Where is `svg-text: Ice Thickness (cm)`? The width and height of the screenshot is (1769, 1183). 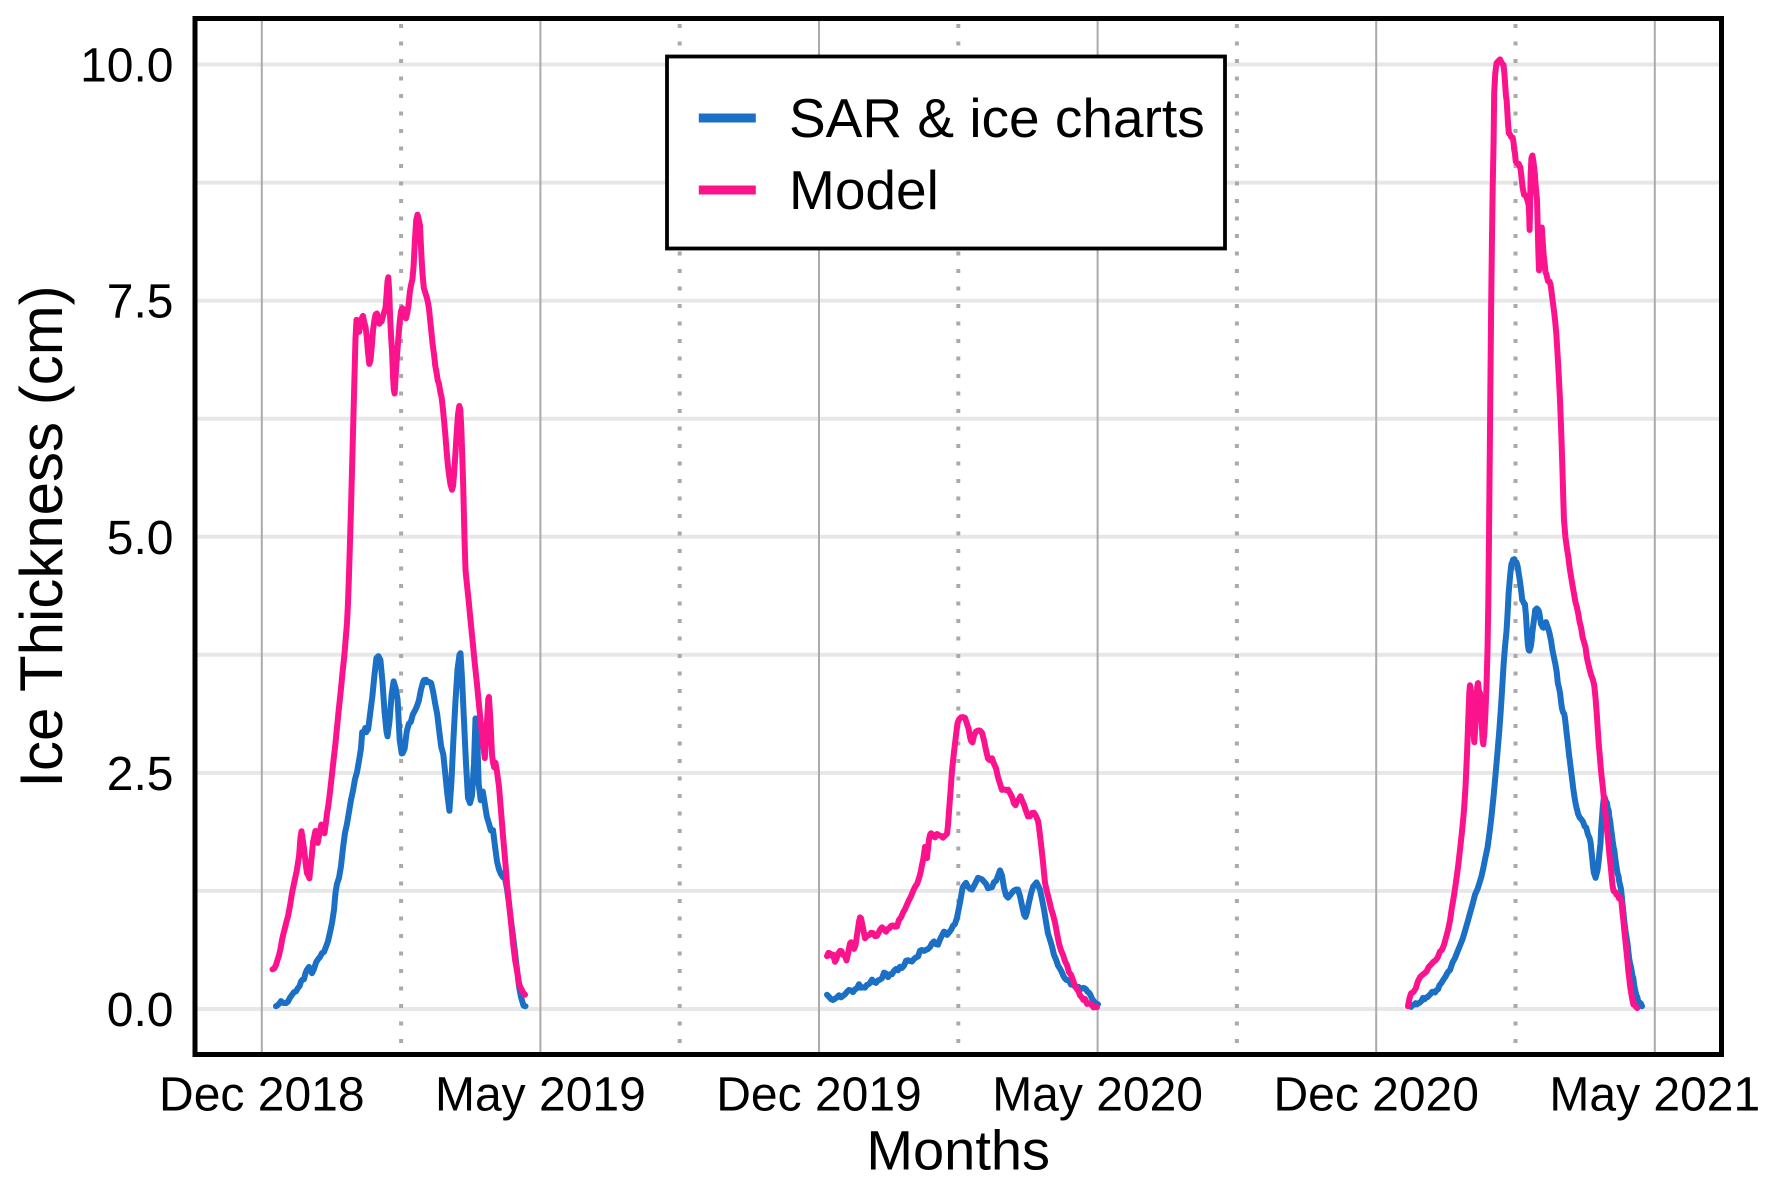 svg-text: Ice Thickness (cm) is located at coordinates (41, 536).